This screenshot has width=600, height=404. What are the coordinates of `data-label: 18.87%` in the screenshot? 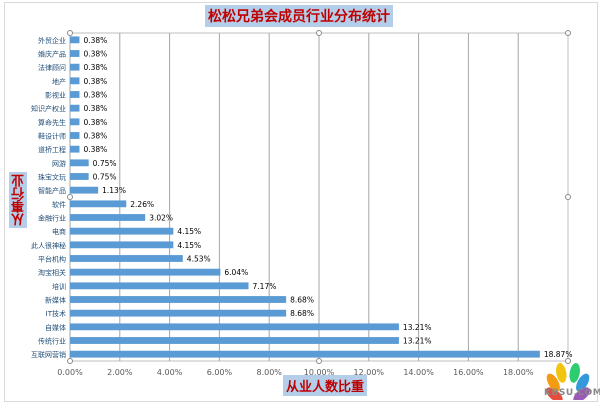 It's located at (558, 354).